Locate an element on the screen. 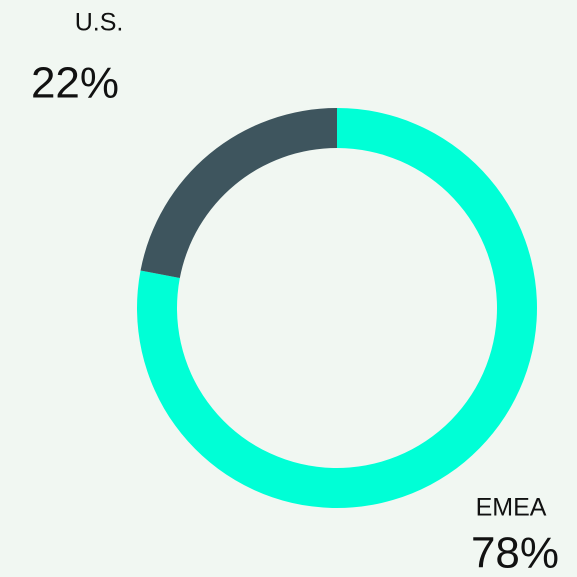 The height and width of the screenshot is (577, 577). value-label: 22% is located at coordinates (75, 83).